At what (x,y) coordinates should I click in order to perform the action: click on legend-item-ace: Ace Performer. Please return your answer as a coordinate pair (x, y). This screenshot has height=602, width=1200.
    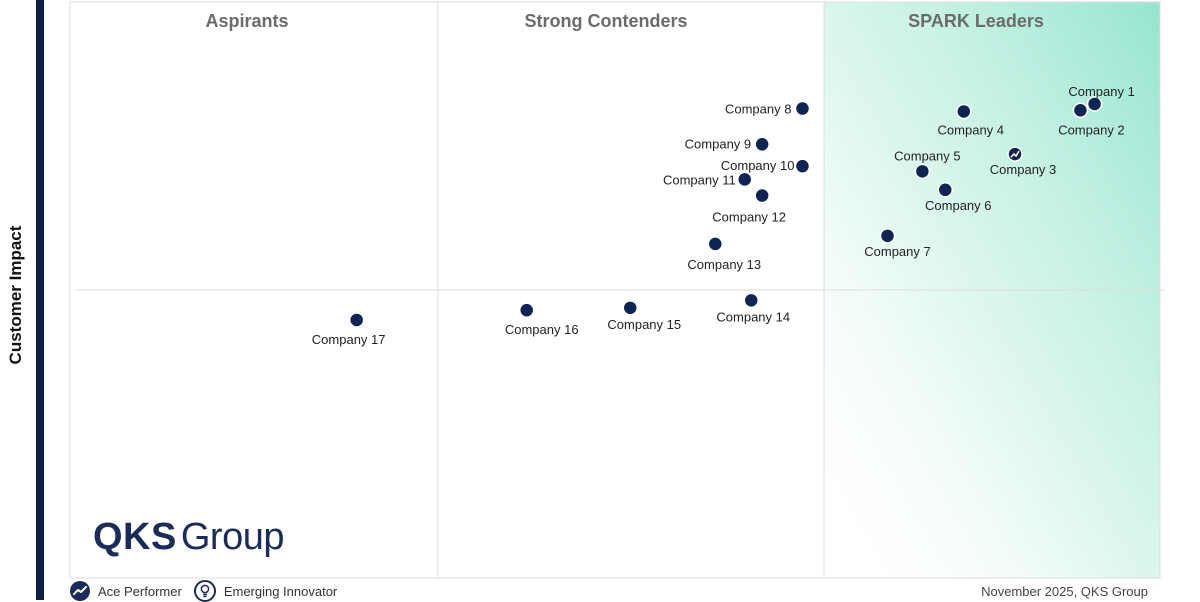
    Looking at the image, I should click on (126, 591).